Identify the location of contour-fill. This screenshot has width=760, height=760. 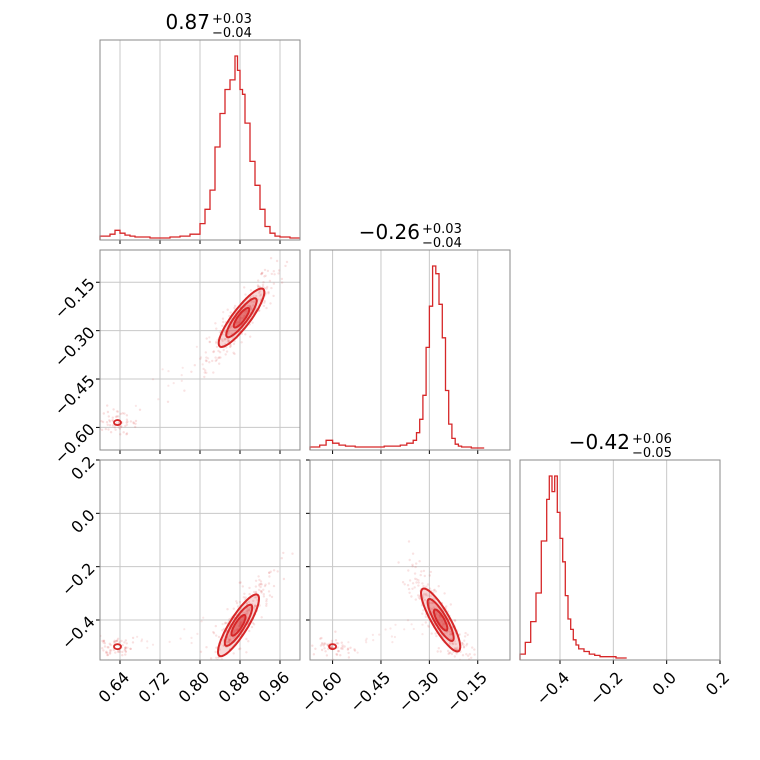
(440, 620).